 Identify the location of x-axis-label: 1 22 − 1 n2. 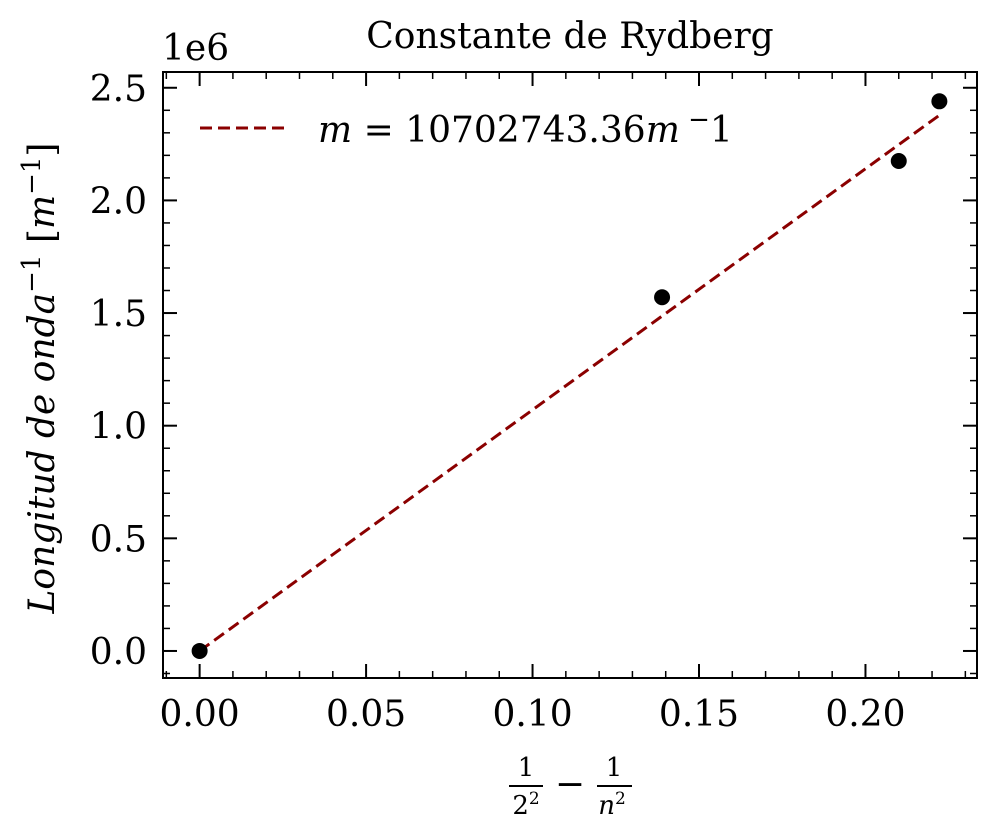
(570, 787).